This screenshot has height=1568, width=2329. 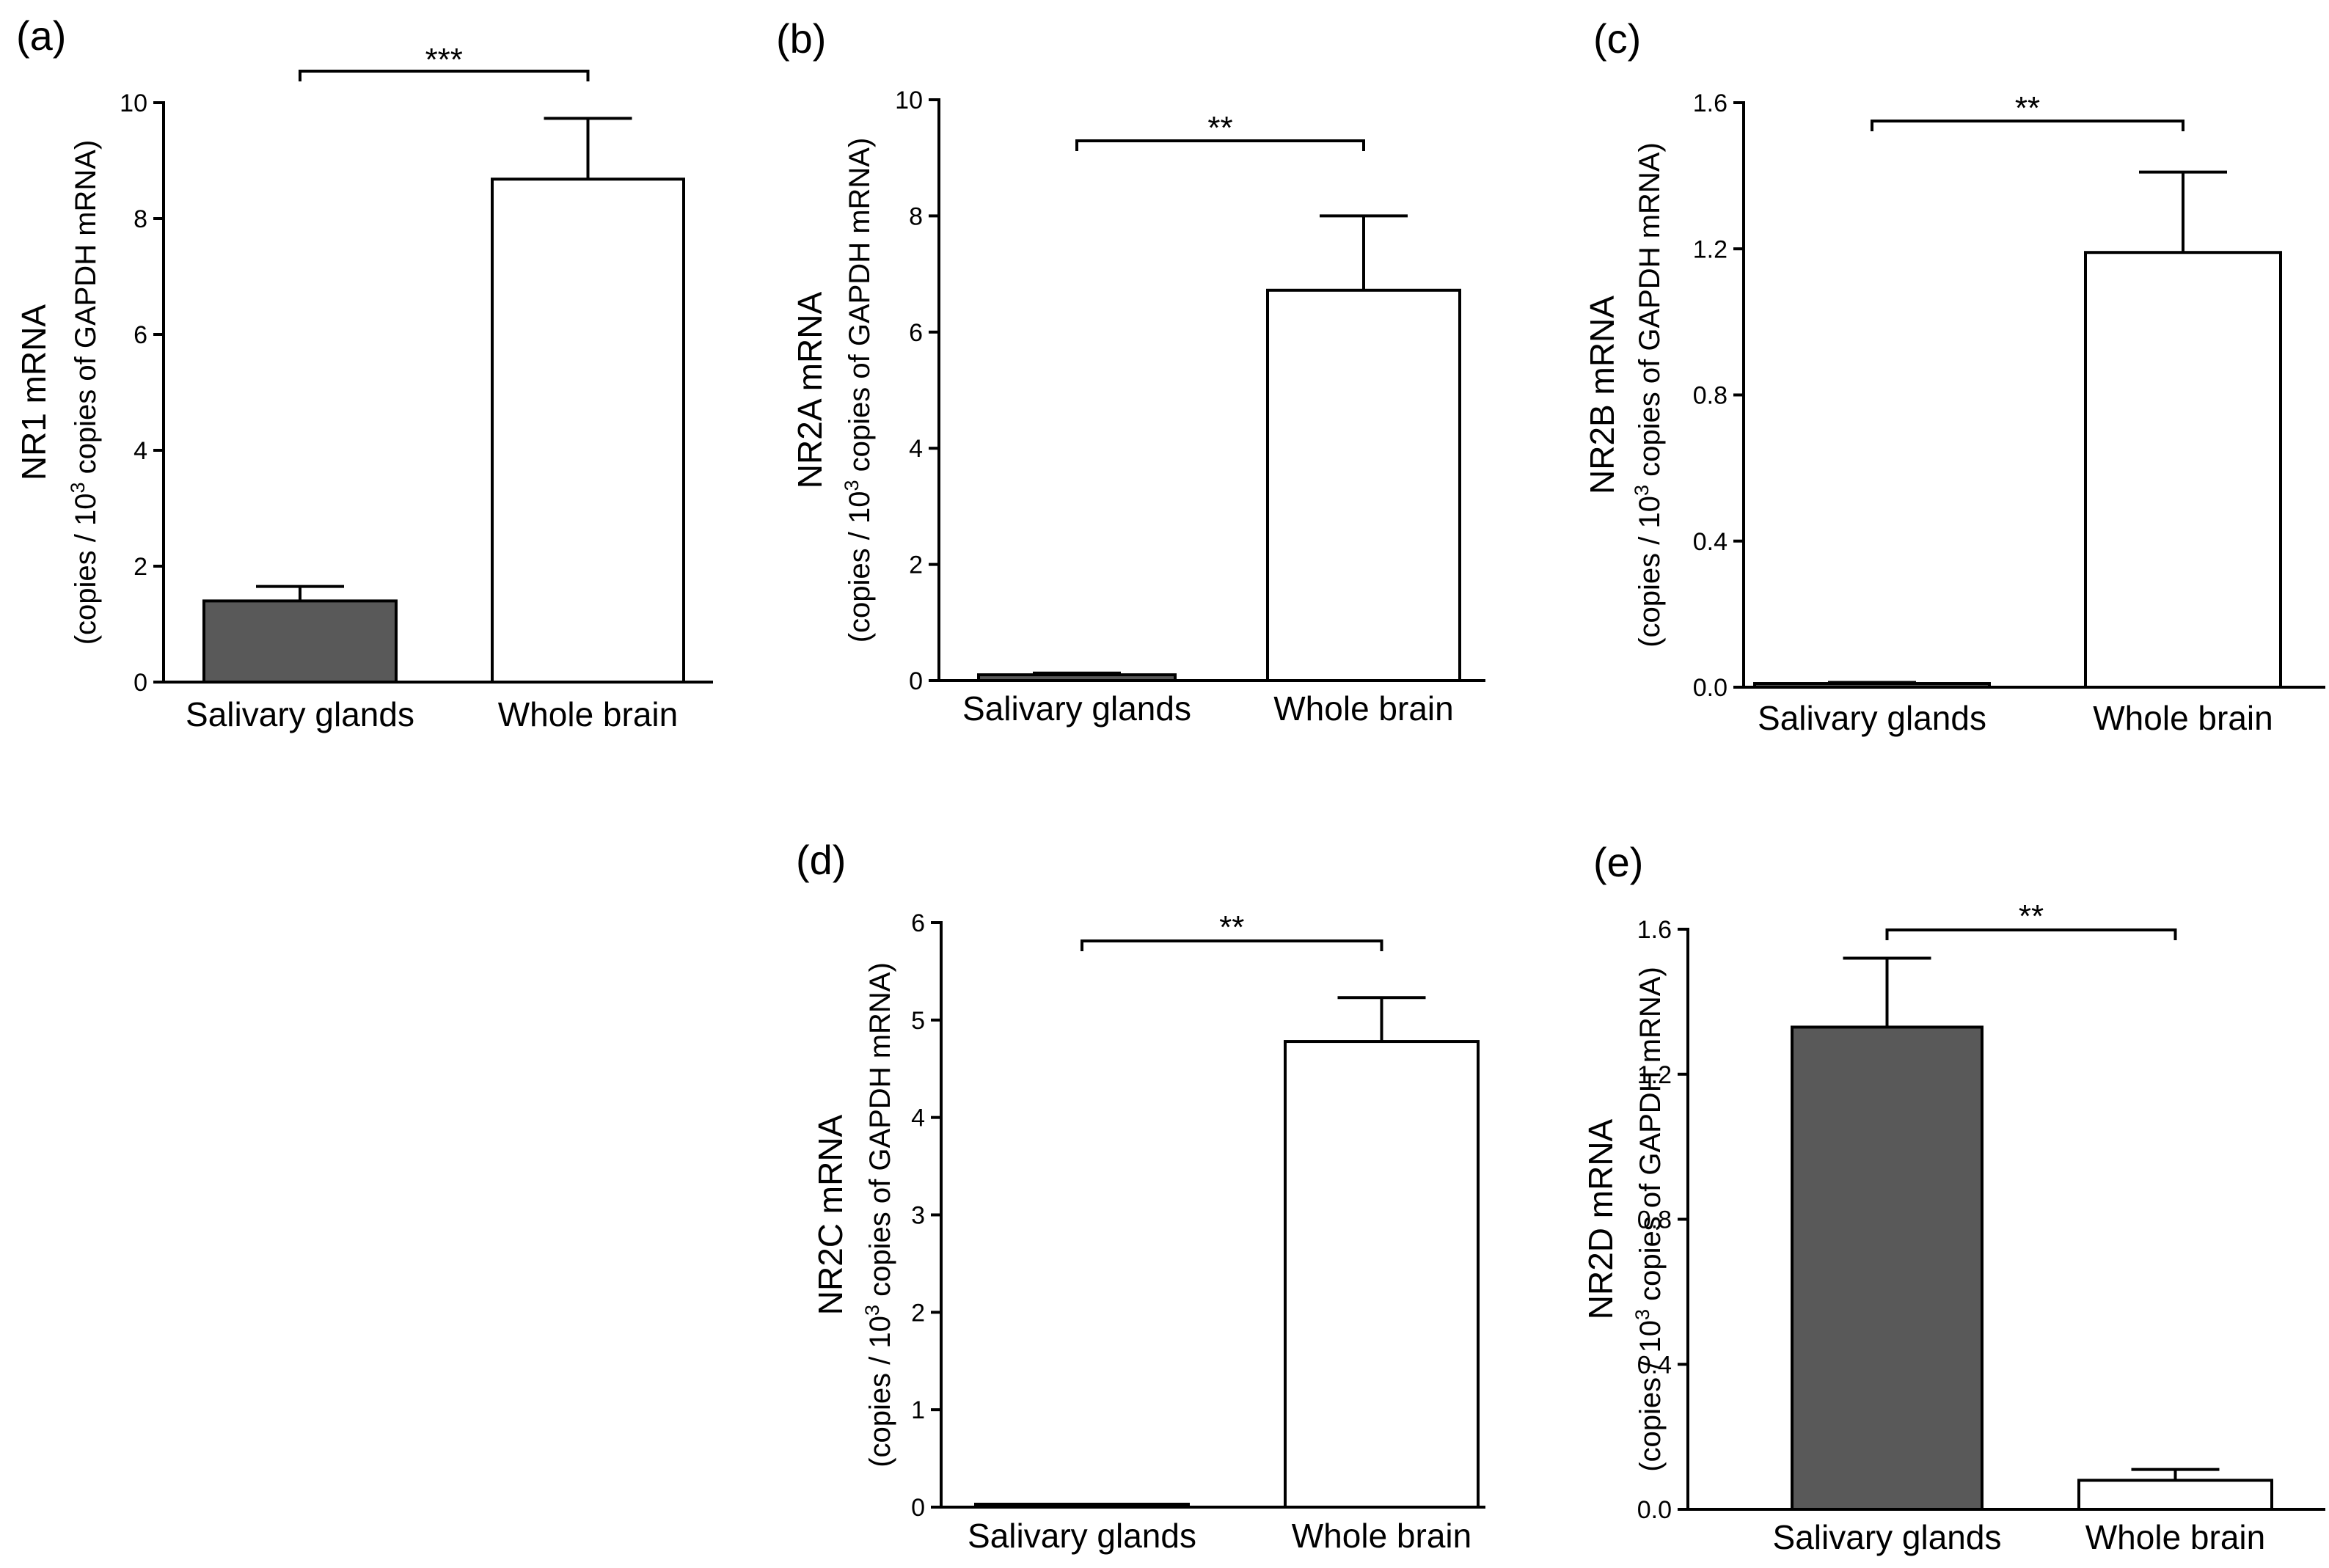 What do you see at coordinates (1618, 862) in the screenshot?
I see `panel-label: (e)` at bounding box center [1618, 862].